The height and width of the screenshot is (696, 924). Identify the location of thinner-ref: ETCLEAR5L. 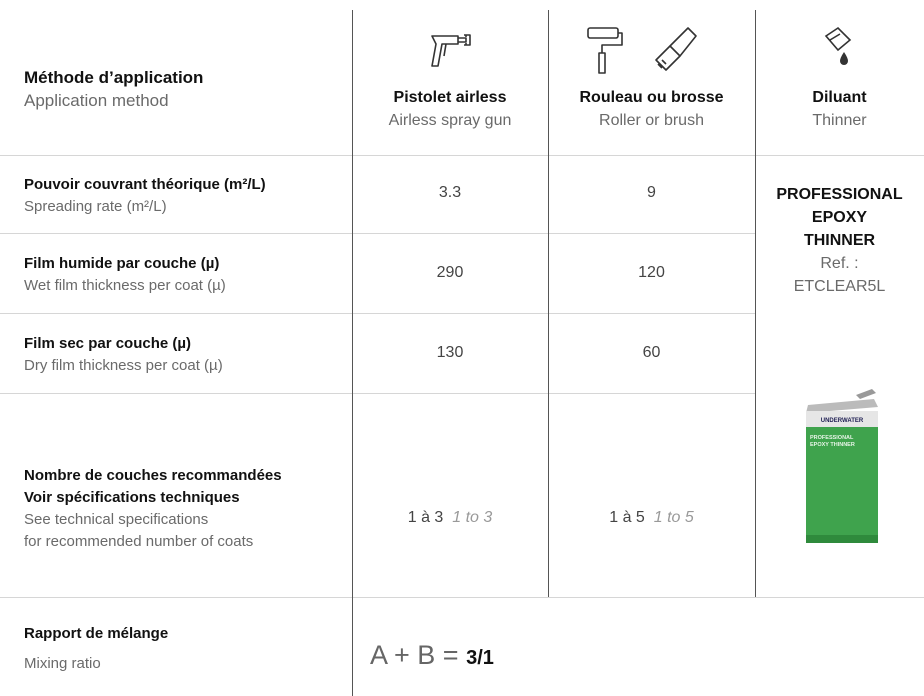
(839, 286).